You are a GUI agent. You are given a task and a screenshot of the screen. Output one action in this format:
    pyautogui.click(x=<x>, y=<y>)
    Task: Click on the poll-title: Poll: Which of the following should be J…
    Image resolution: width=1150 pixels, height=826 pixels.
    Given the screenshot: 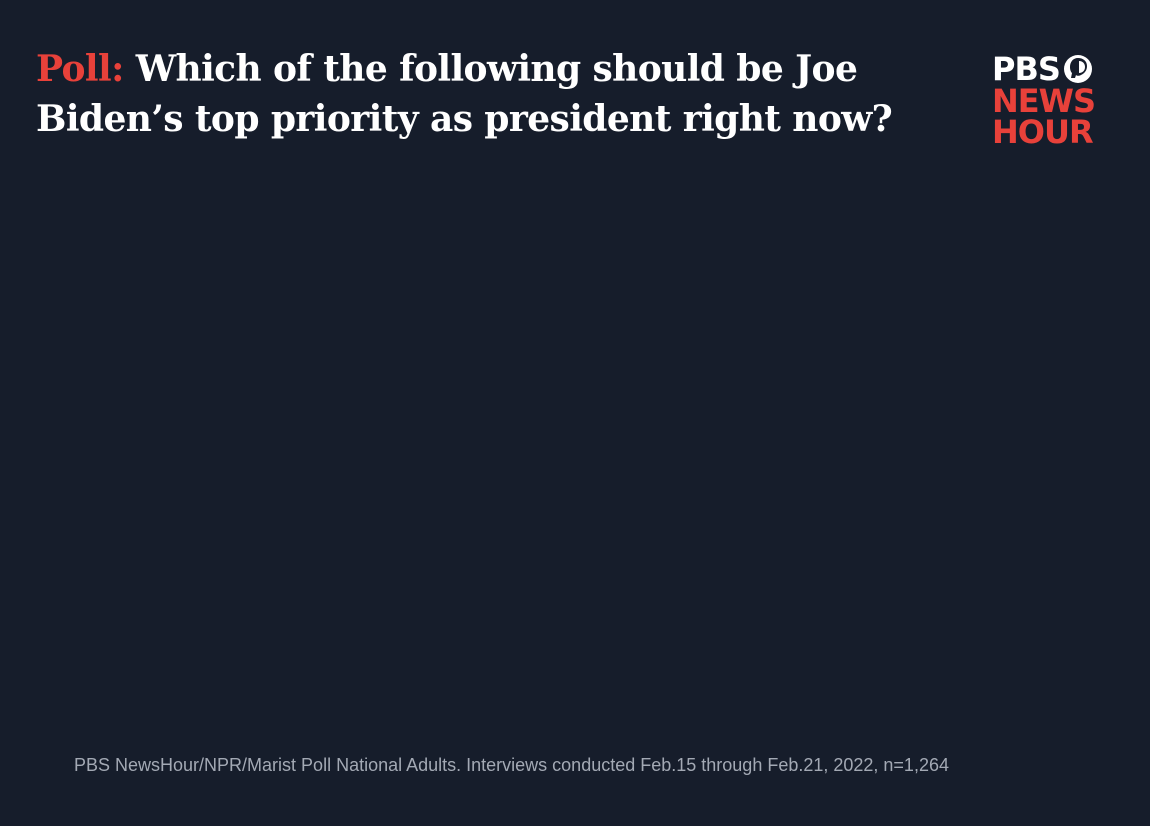 What is the action you would take?
    pyautogui.click(x=506, y=94)
    